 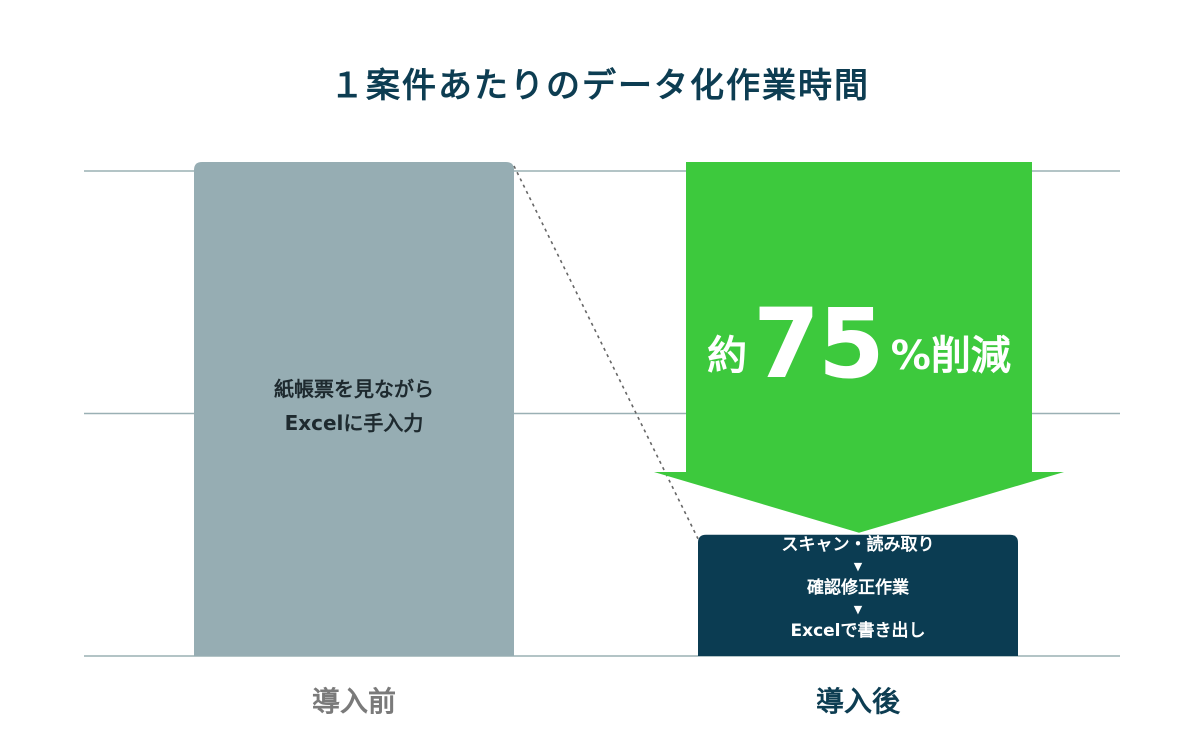 I want to click on step-review: 確認修正作業, so click(x=858, y=588).